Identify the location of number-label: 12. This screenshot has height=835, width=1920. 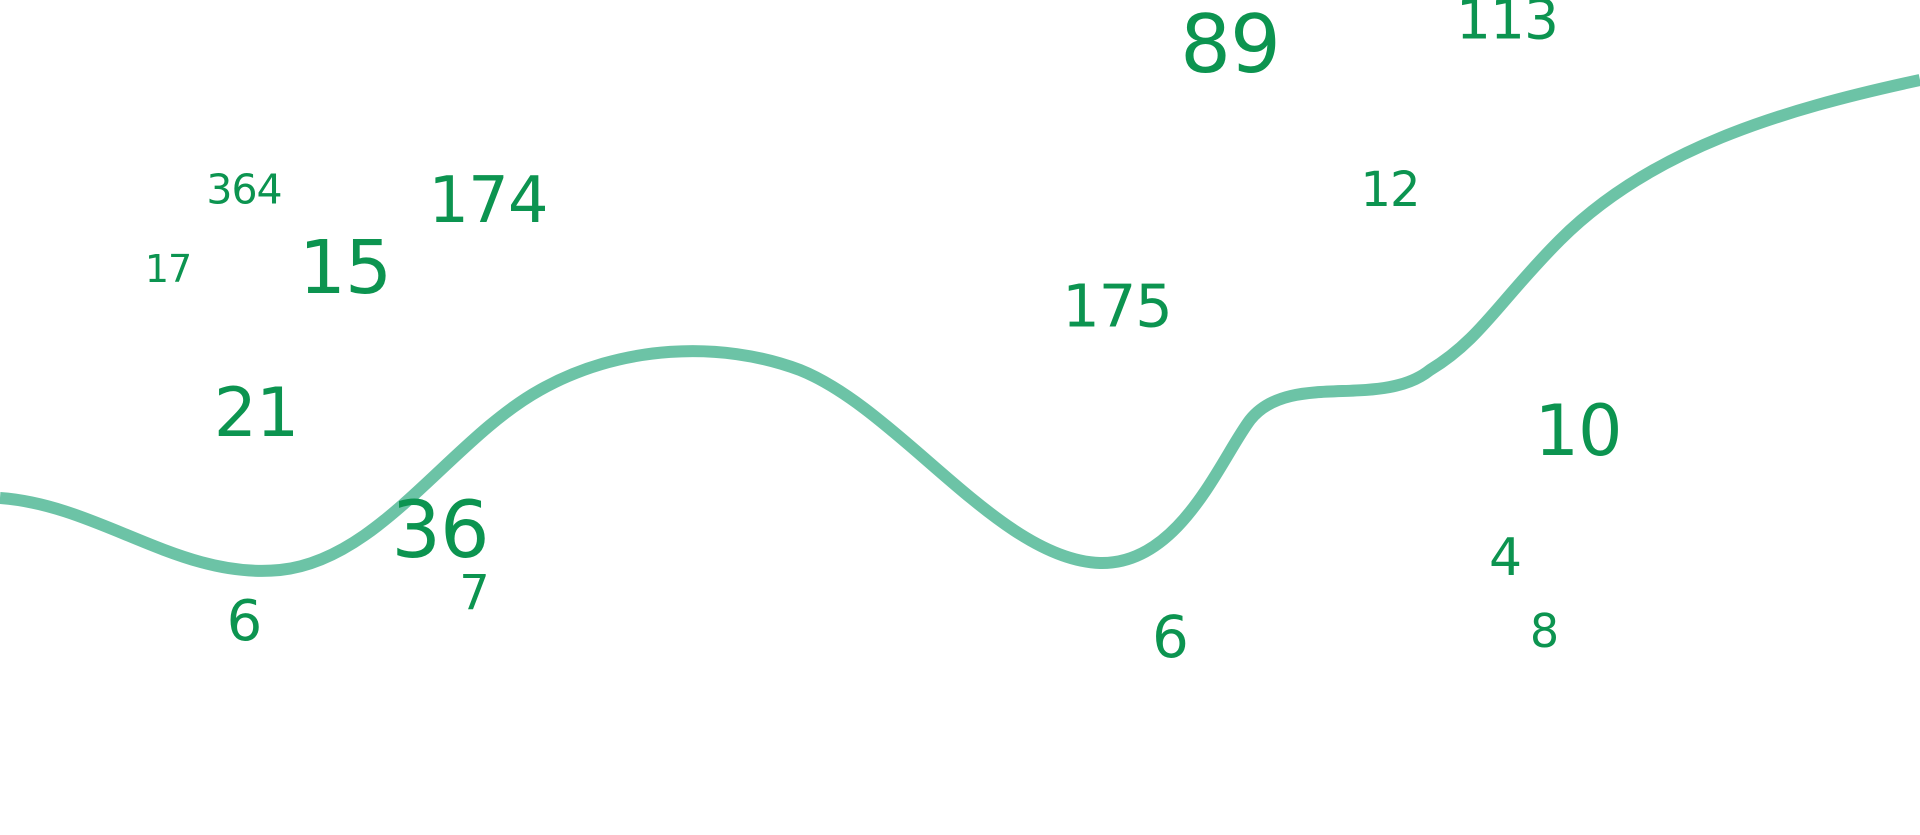
(1390, 190).